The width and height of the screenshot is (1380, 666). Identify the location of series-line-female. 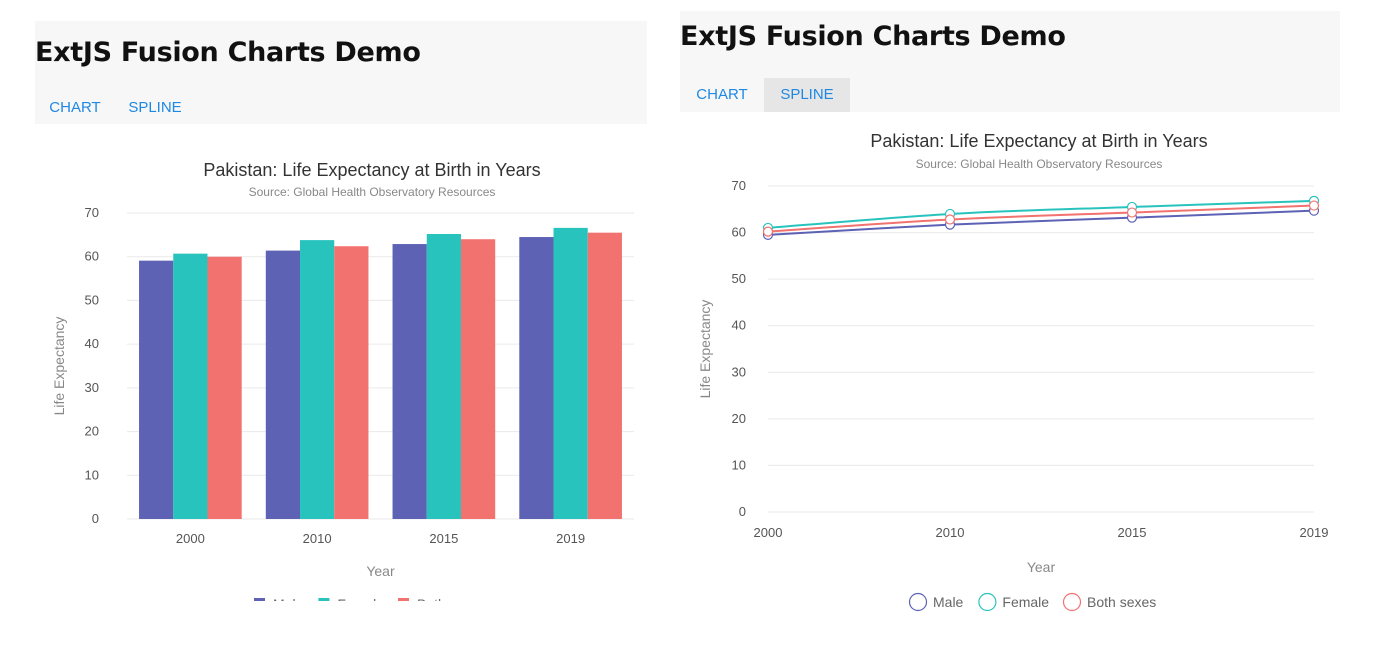
(1041, 214).